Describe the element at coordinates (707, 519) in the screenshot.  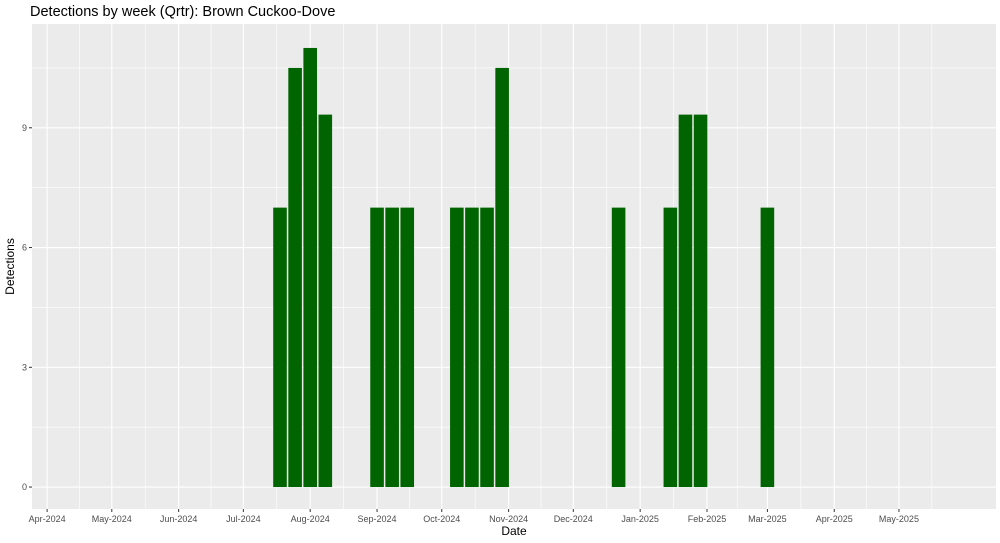
I see `x-tick-label: Feb-2025` at that location.